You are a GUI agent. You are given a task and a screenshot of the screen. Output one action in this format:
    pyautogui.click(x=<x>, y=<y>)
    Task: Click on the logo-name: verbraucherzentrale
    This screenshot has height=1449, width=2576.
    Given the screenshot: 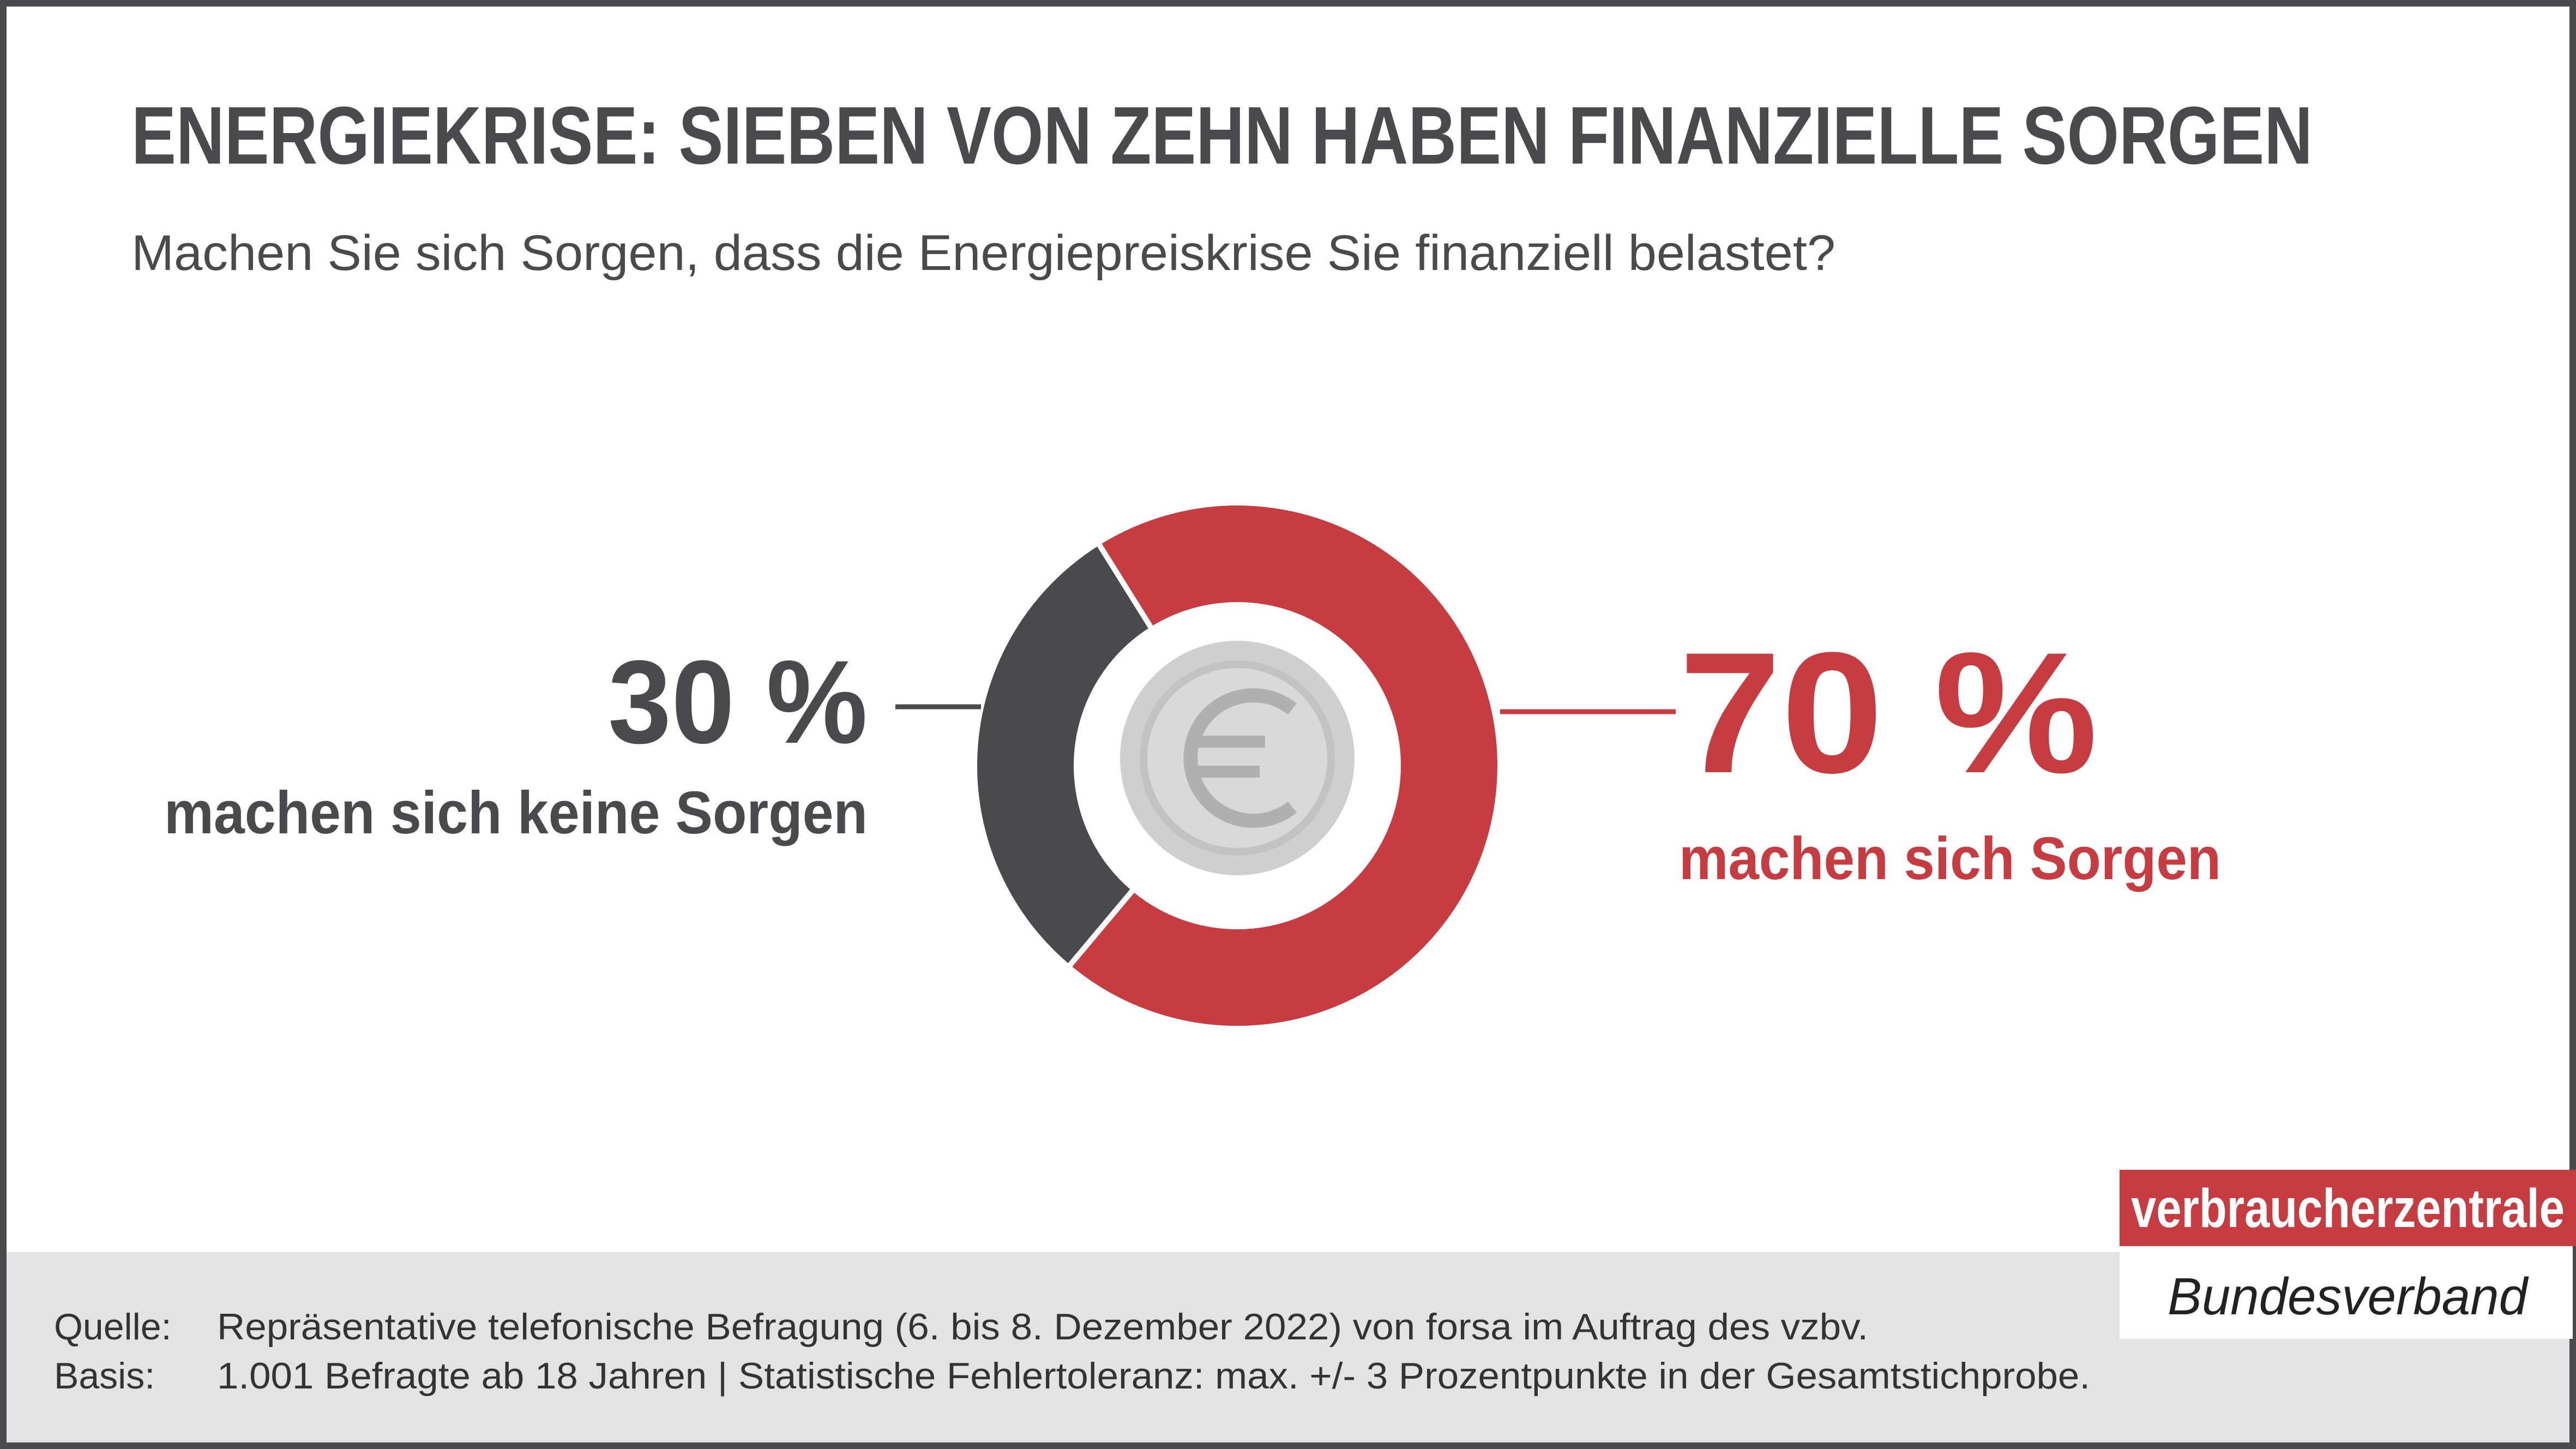 What is the action you would take?
    pyautogui.click(x=2348, y=1208)
    